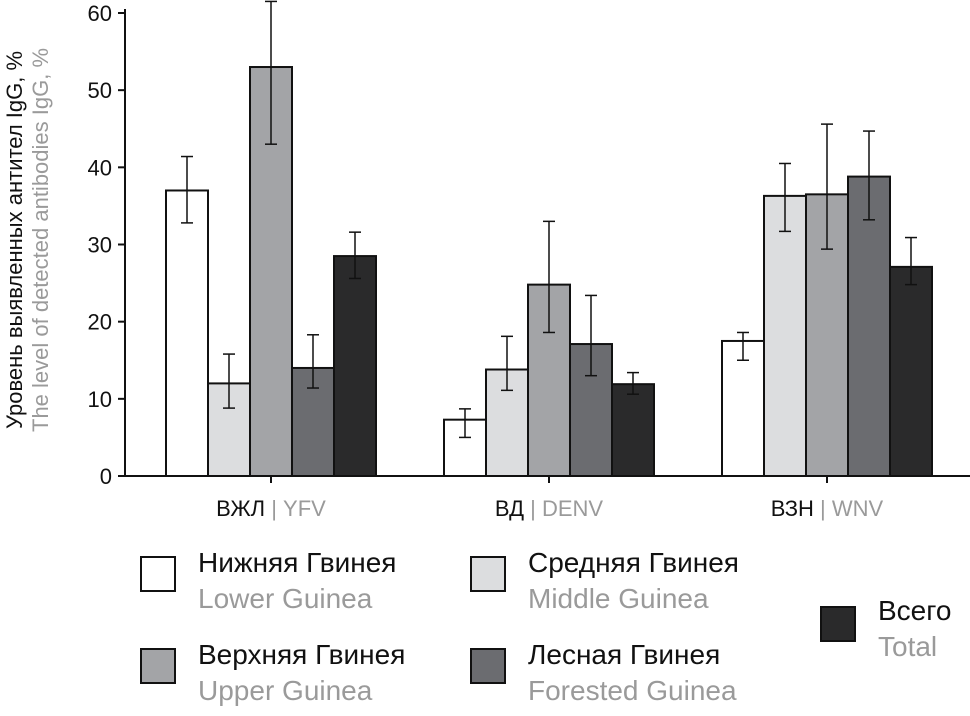 The height and width of the screenshot is (716, 970). What do you see at coordinates (285, 690) in the screenshot?
I see `legend-label-en: Upper Guinea` at bounding box center [285, 690].